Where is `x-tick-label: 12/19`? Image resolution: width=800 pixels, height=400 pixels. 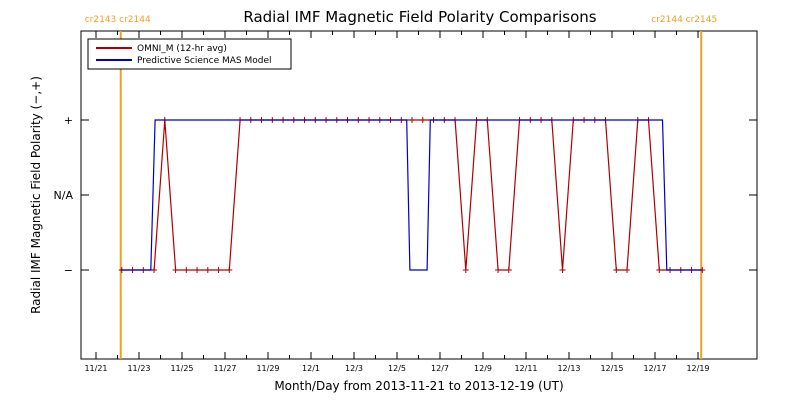 x-tick-label: 12/19 is located at coordinates (697, 368).